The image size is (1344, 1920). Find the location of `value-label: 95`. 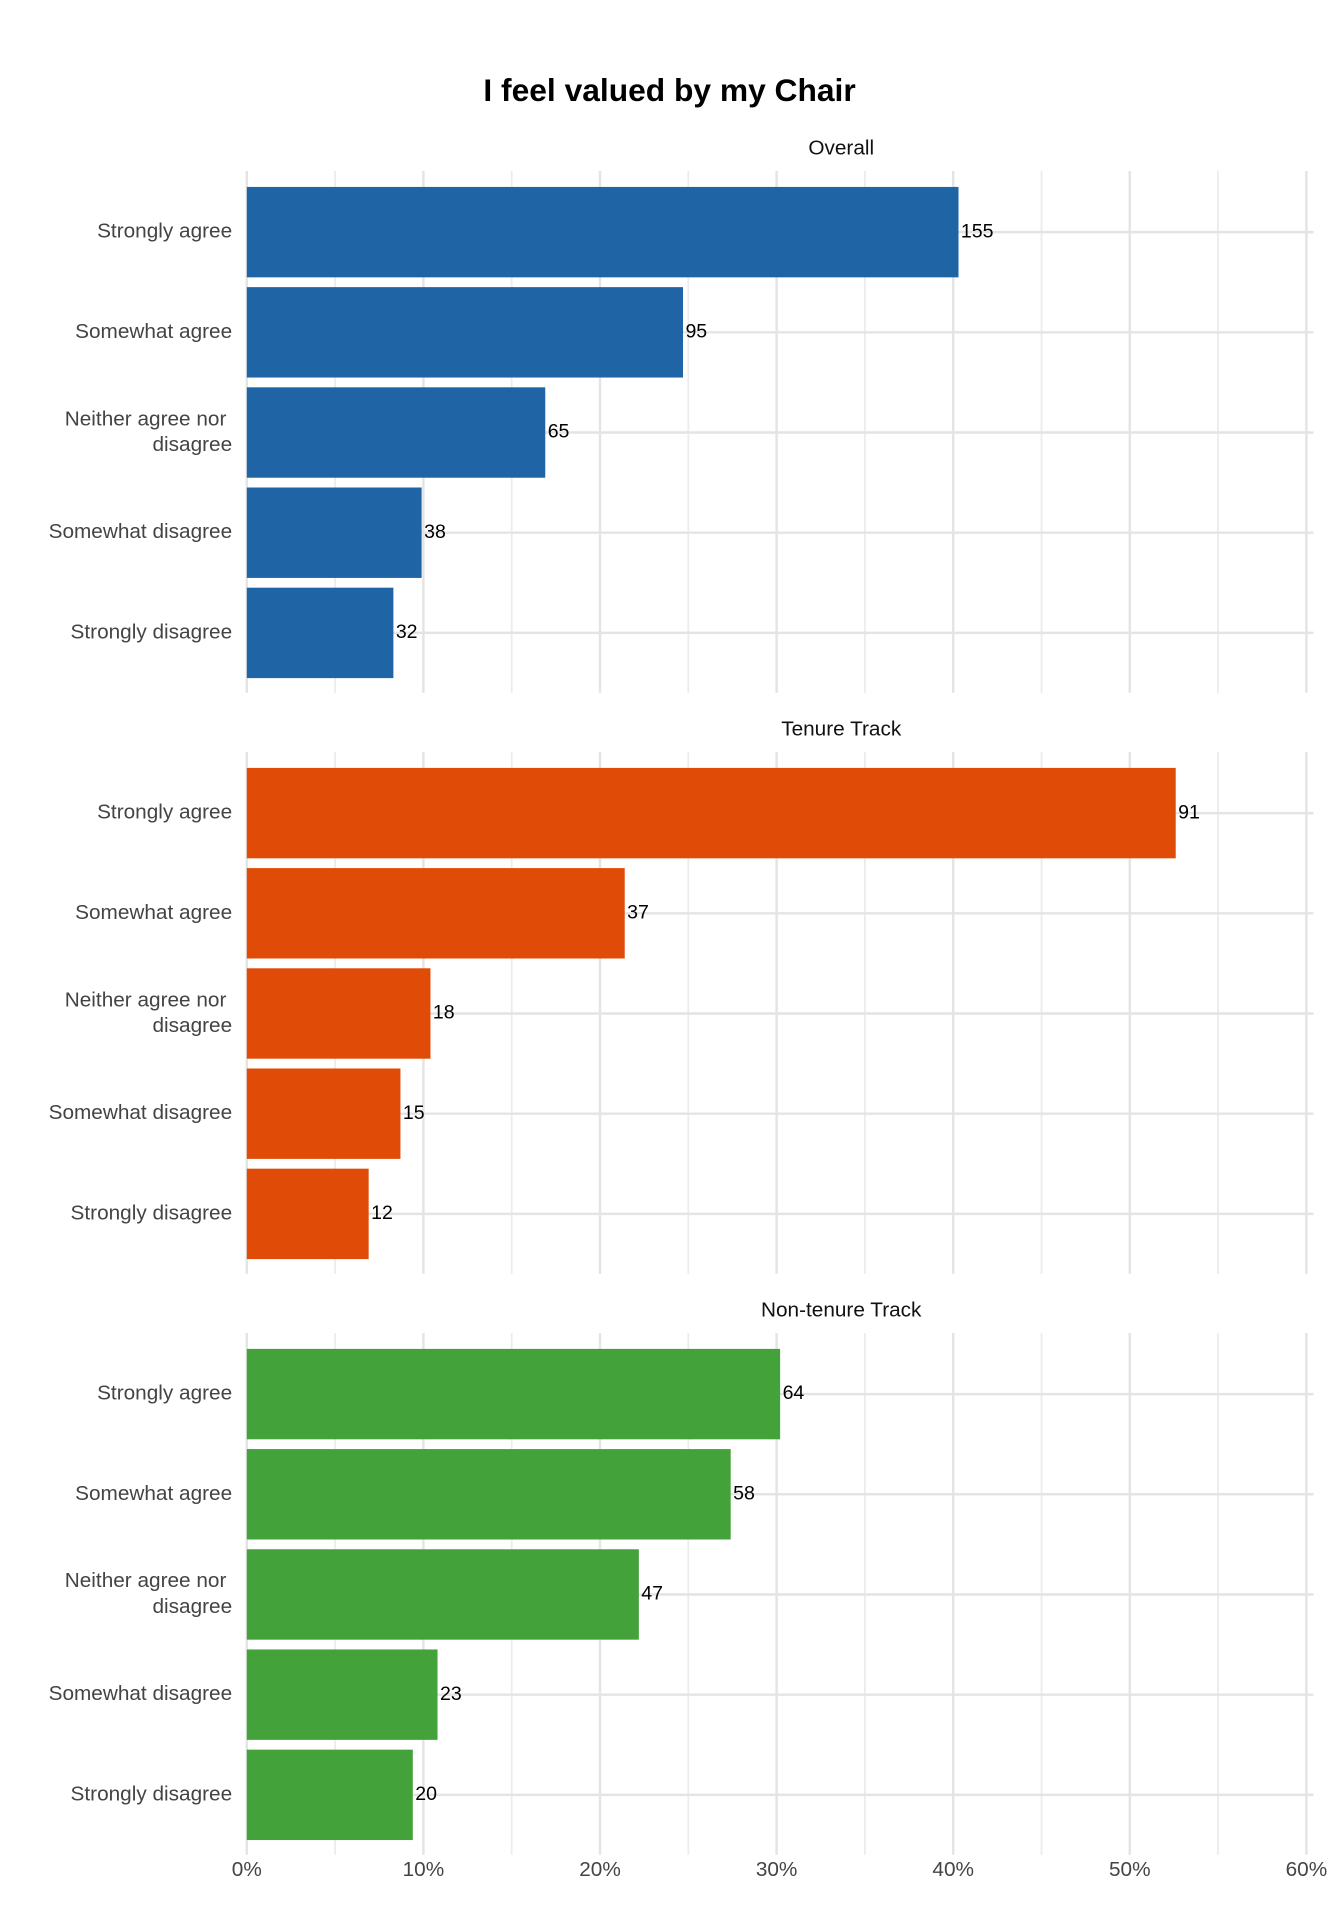

value-label: 95 is located at coordinates (696, 331).